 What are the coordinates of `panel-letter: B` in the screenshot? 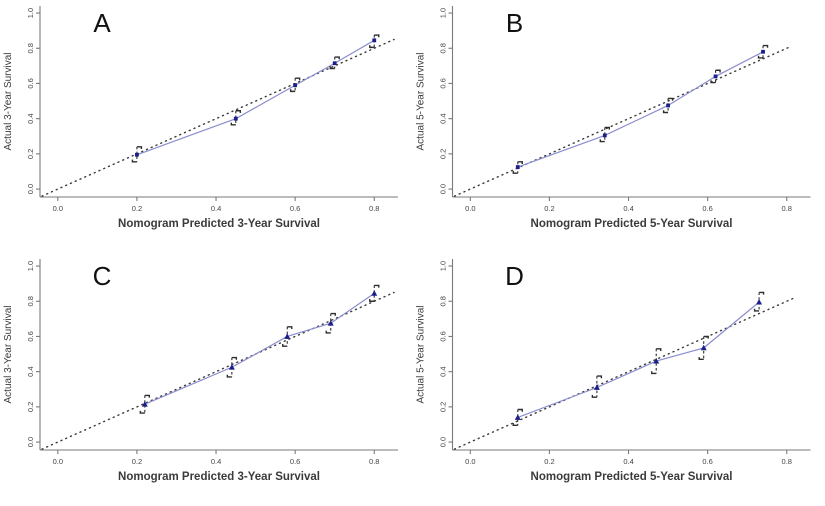 It's located at (514, 23).